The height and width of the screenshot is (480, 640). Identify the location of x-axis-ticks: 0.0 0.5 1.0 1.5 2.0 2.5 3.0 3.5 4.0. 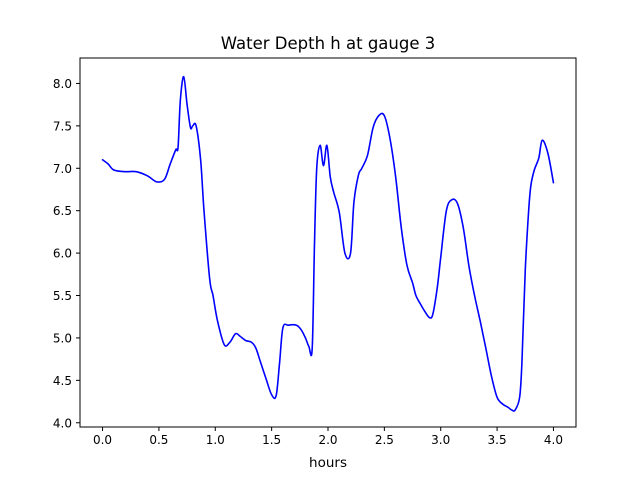
(328, 437).